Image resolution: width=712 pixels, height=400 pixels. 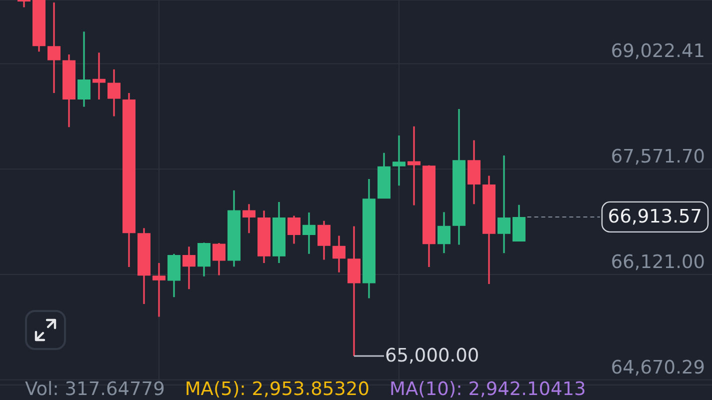 What do you see at coordinates (432, 355) in the screenshot?
I see `annotation: 65,000.00` at bounding box center [432, 355].